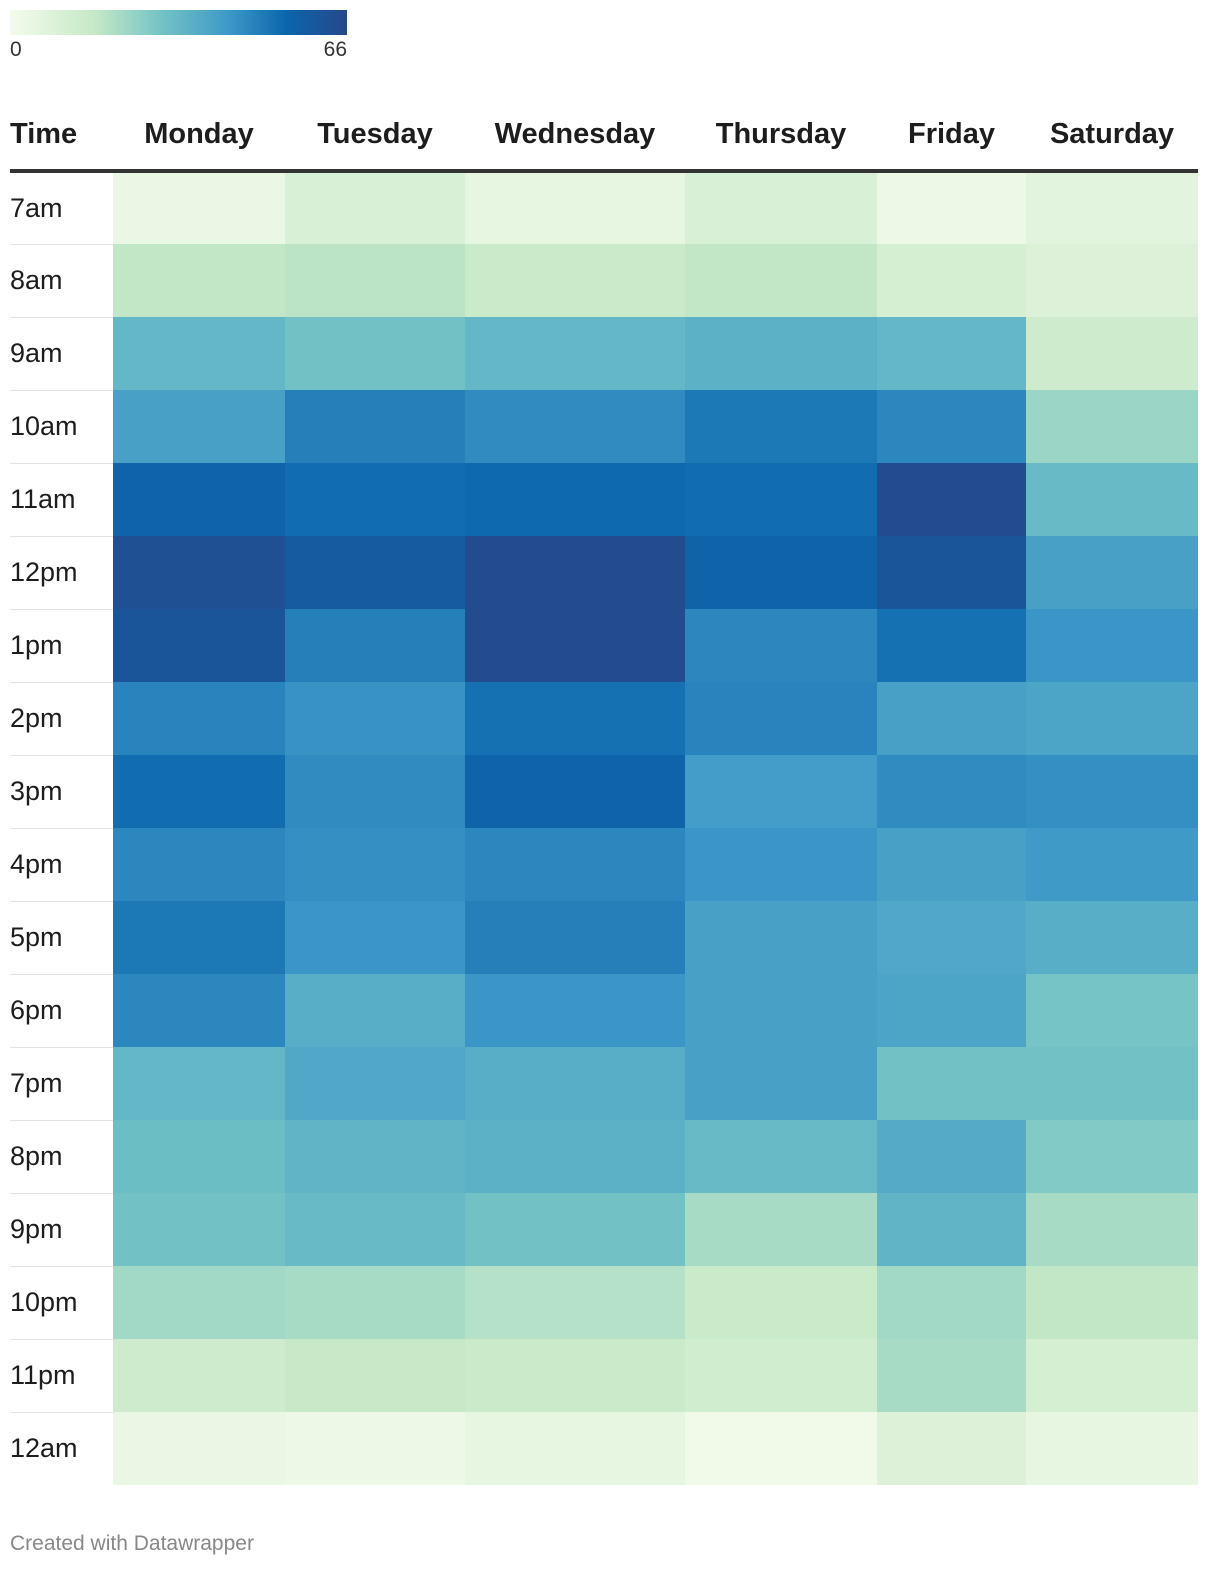 This screenshot has width=1220, height=1584. What do you see at coordinates (132, 1543) in the screenshot?
I see `credit-text: Created with Datawrapper` at bounding box center [132, 1543].